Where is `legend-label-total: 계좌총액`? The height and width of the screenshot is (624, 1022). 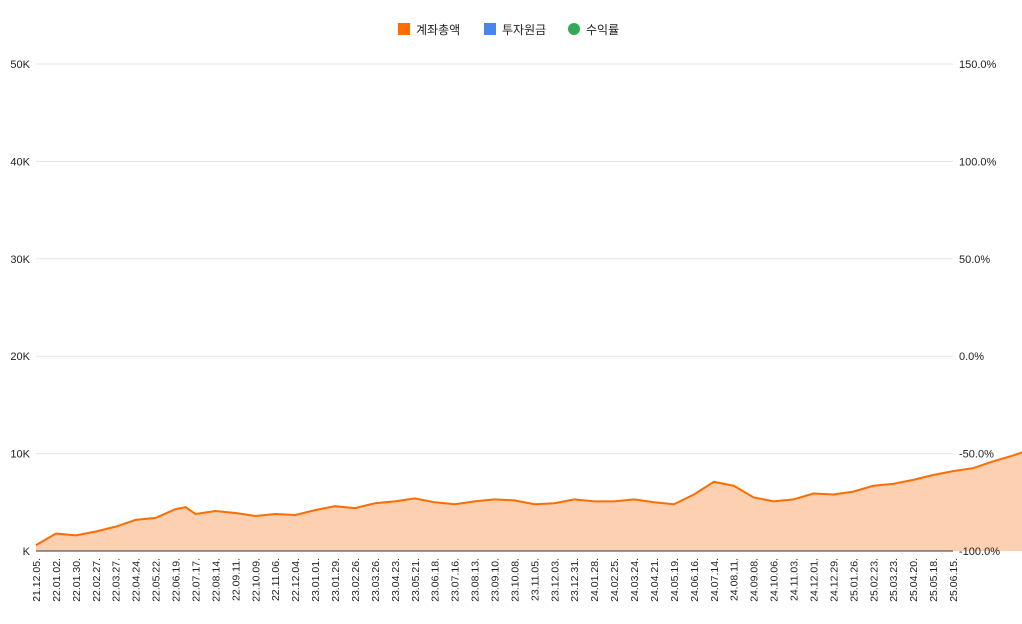 legend-label-total: 계좌총액 is located at coordinates (438, 30).